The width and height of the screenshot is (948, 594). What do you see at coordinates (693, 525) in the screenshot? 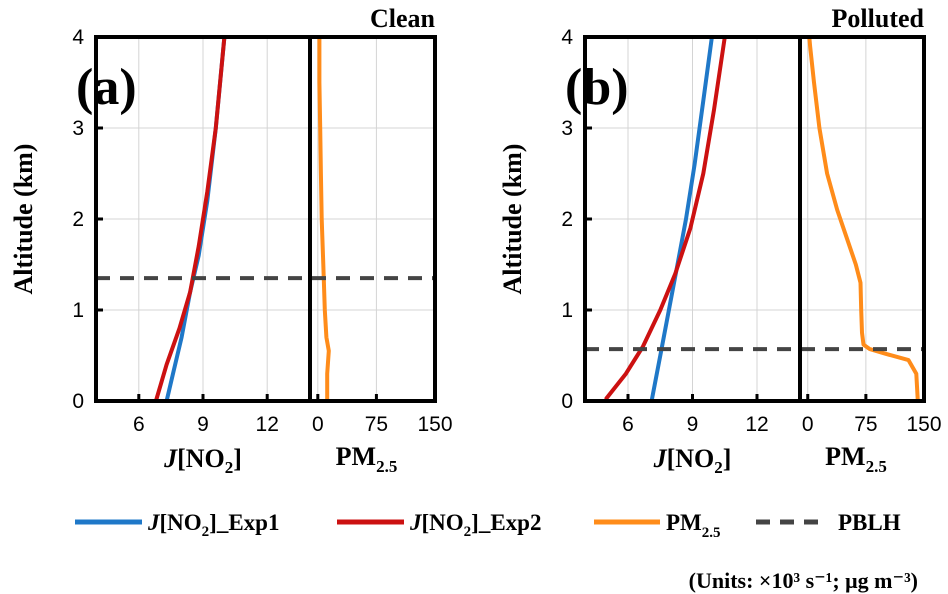
I see `legend-label-2: PM2.5` at bounding box center [693, 525].